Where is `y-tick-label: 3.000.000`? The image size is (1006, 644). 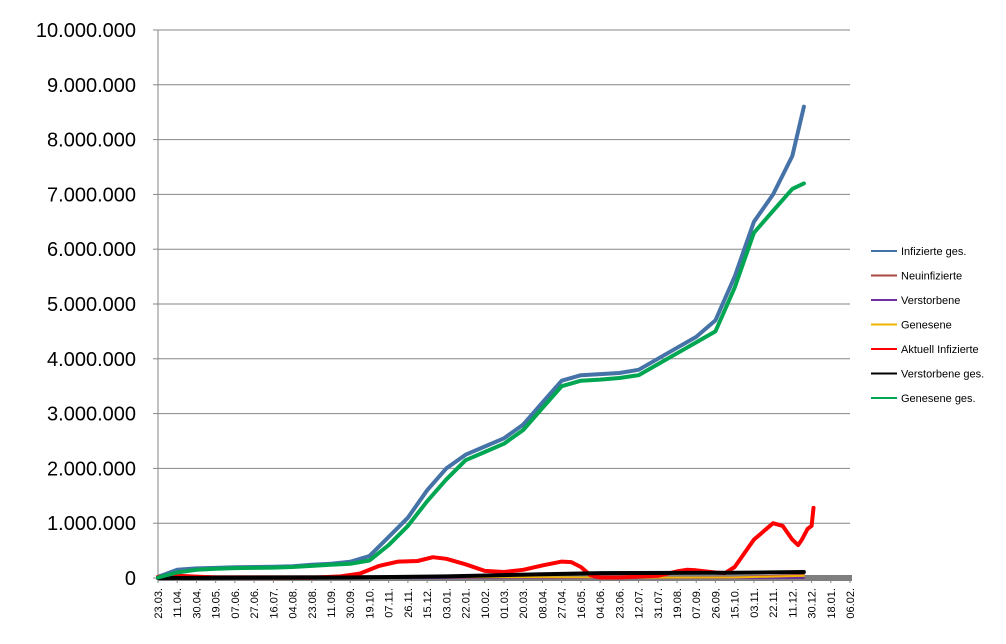 y-tick-label: 3.000.000 is located at coordinates (91, 415).